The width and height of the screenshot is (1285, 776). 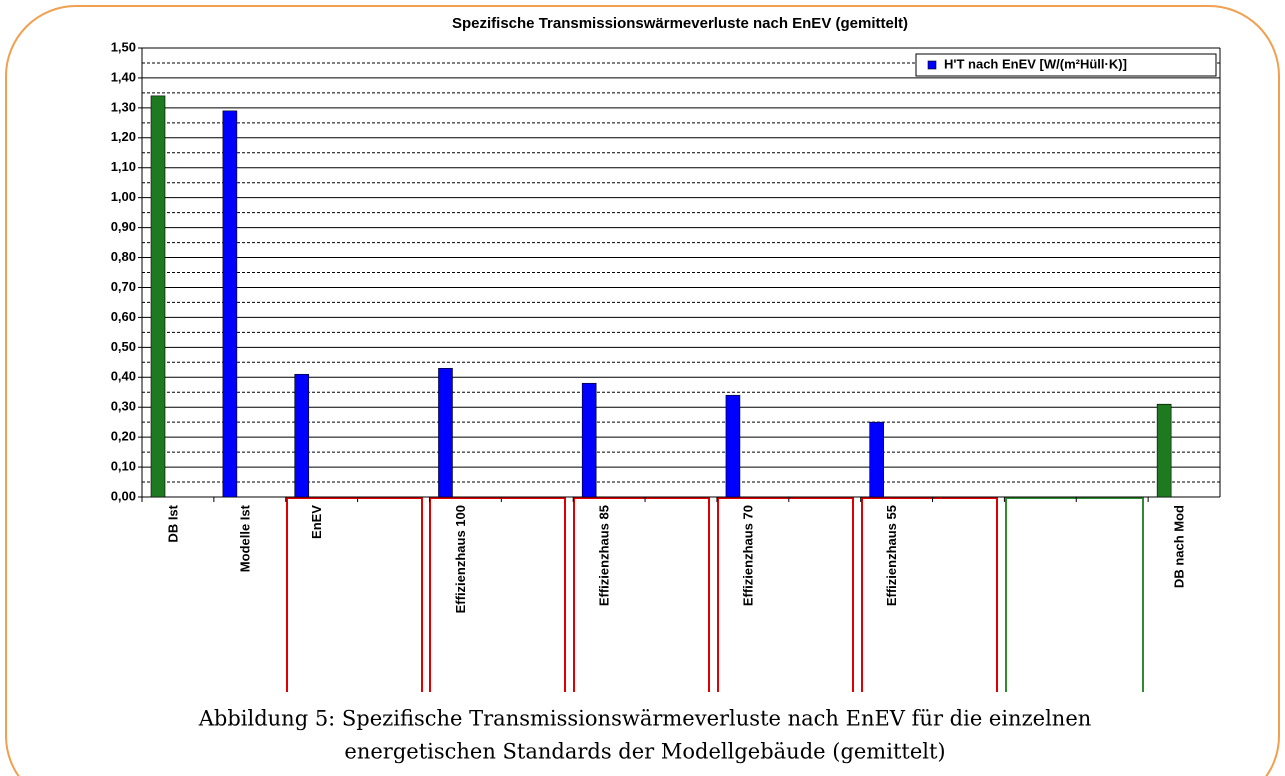 I want to click on legend-label: H'T nach EnEV [W/(m²Hüll·K)], so click(x=1035, y=63).